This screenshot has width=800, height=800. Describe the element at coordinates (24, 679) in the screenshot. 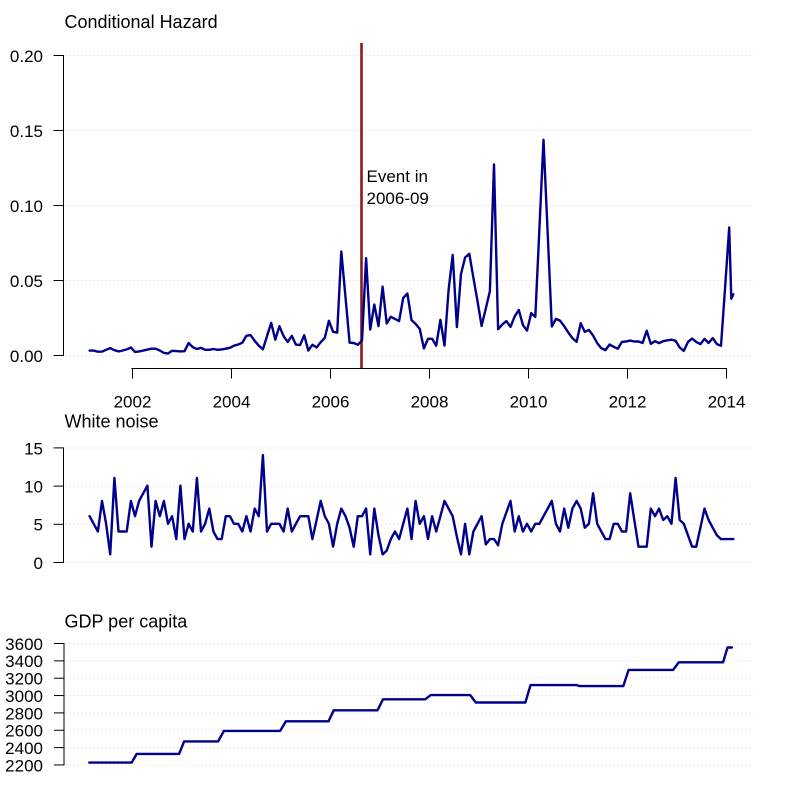

I see `svg-text: 3200` at that location.